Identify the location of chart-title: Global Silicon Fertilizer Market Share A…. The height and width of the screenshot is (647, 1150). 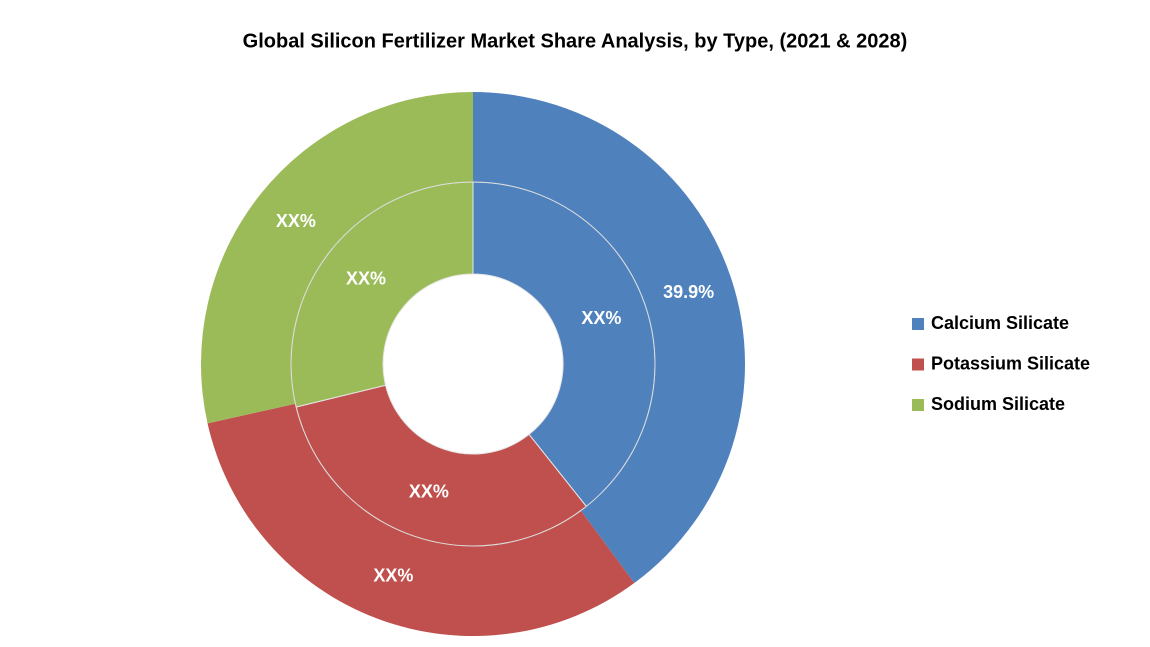
(575, 41).